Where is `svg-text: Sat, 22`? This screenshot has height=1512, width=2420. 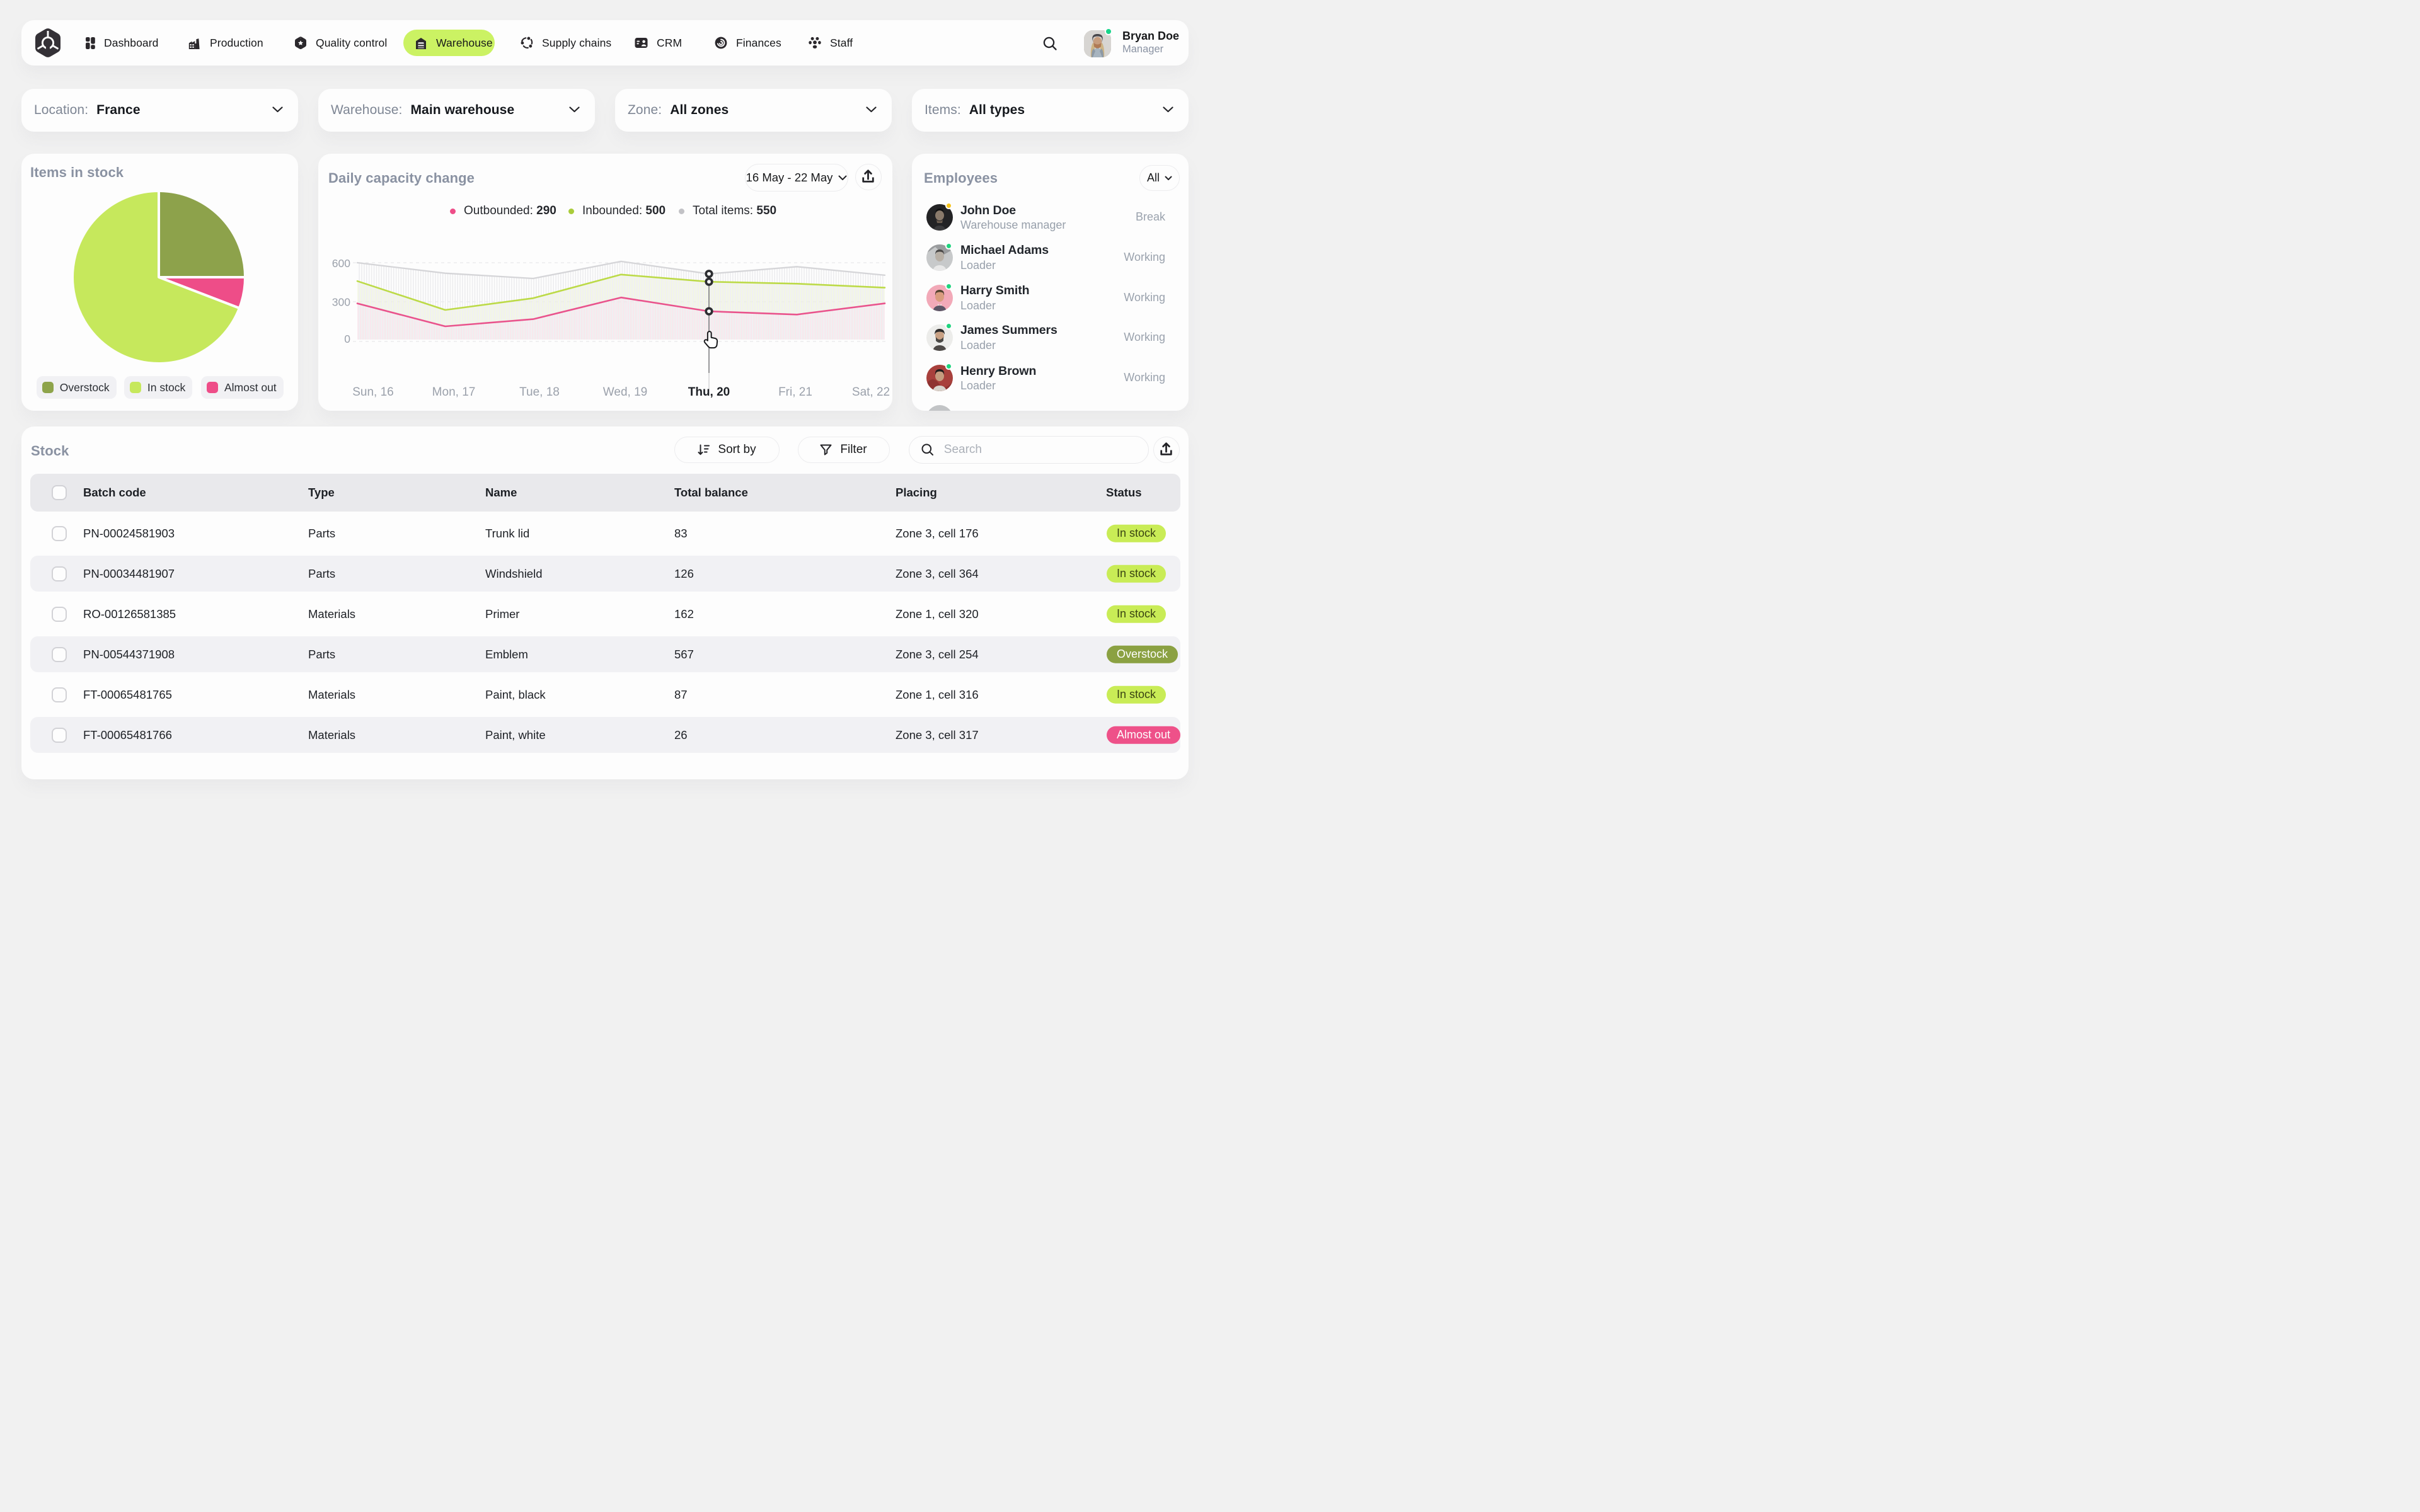 svg-text: Sat, 22 is located at coordinates (871, 392).